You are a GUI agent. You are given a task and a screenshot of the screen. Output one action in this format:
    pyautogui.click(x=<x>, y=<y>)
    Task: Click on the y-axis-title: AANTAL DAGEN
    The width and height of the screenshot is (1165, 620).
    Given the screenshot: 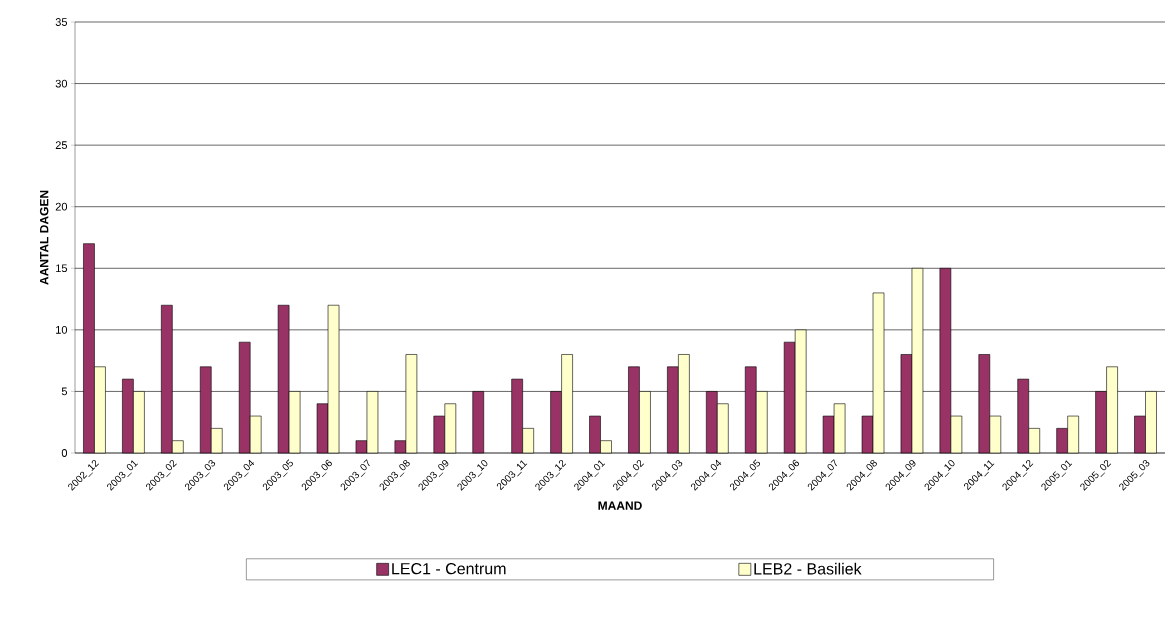 What is the action you would take?
    pyautogui.click(x=44, y=237)
    